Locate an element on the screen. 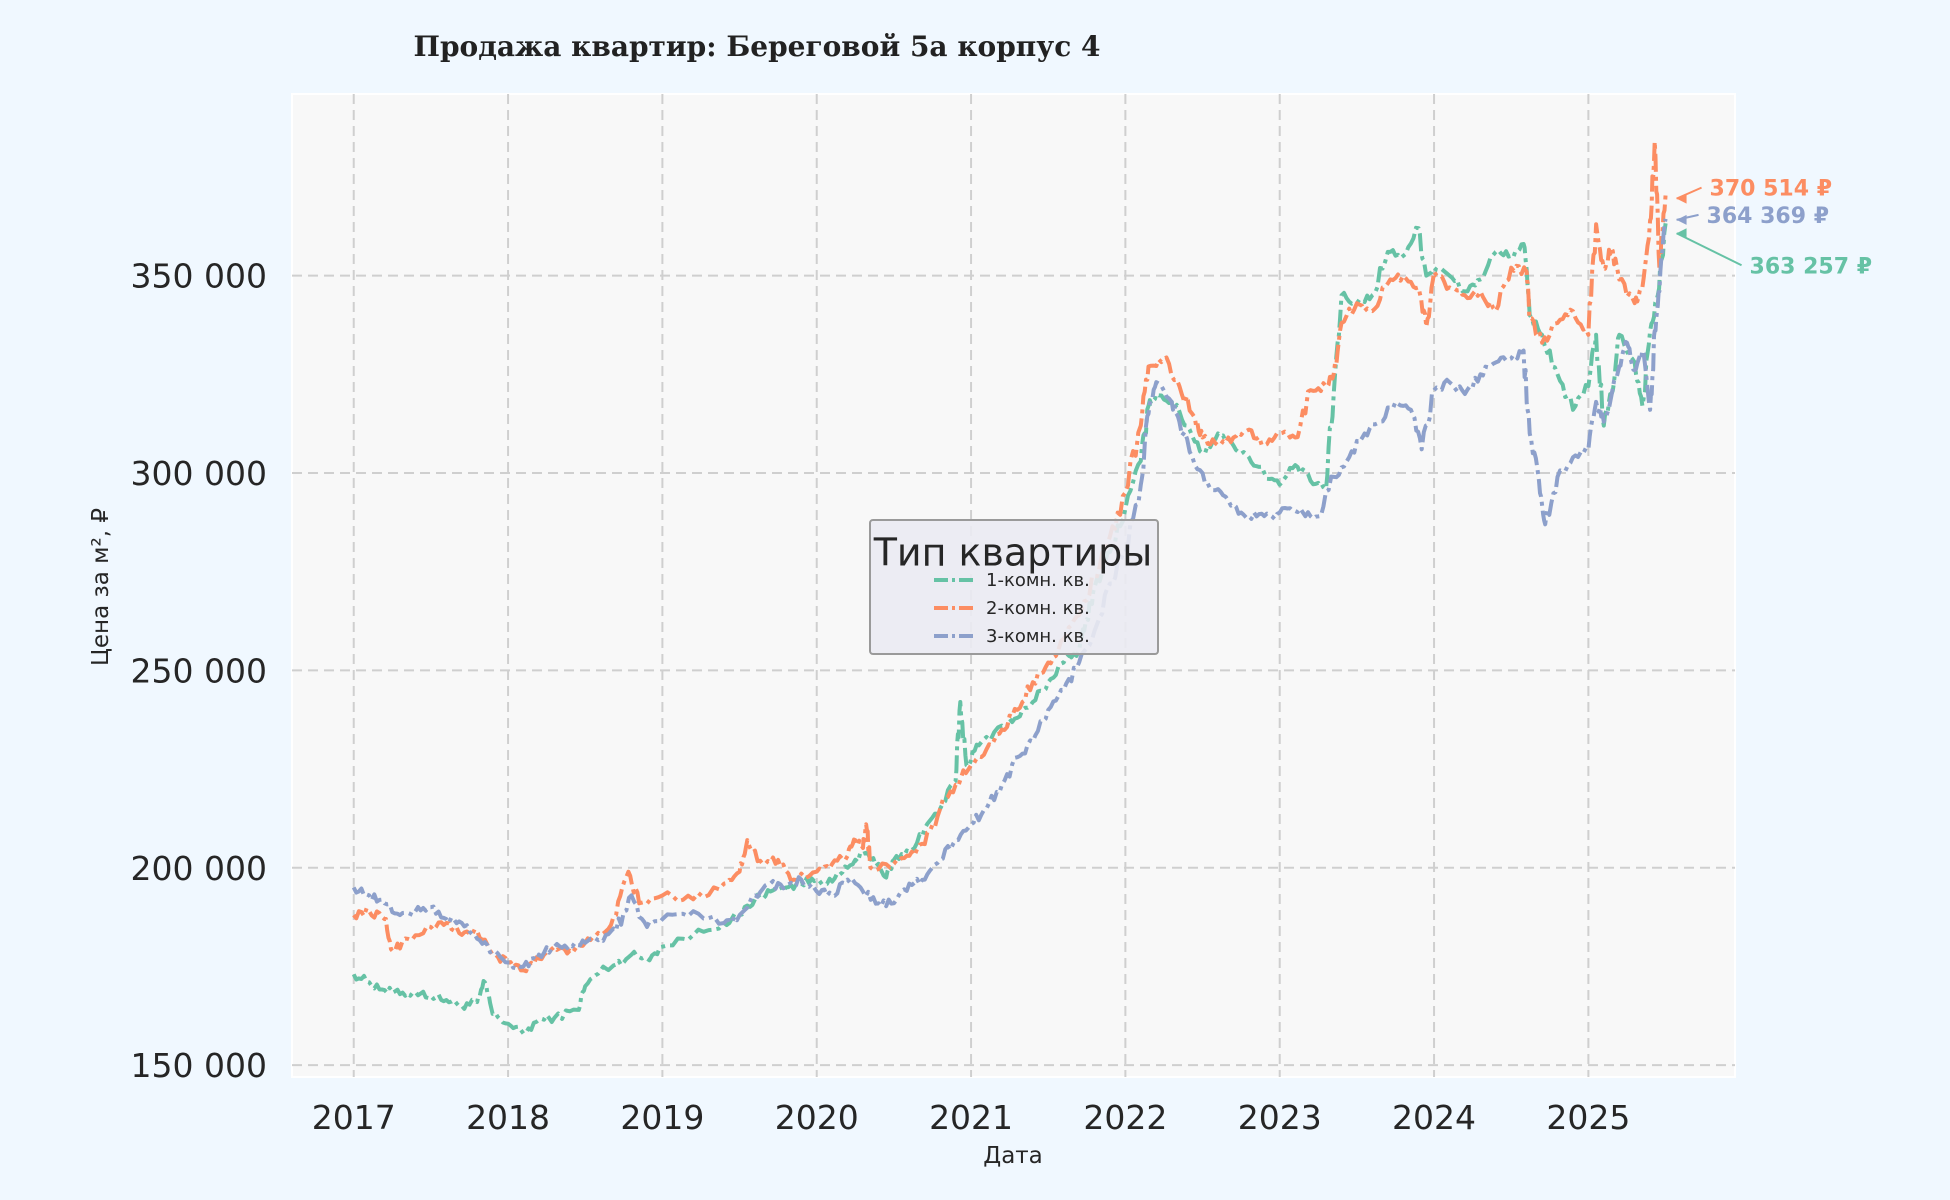 This screenshot has width=1950, height=1200. end-label-2: 370 514 ₽ is located at coordinates (1771, 189).